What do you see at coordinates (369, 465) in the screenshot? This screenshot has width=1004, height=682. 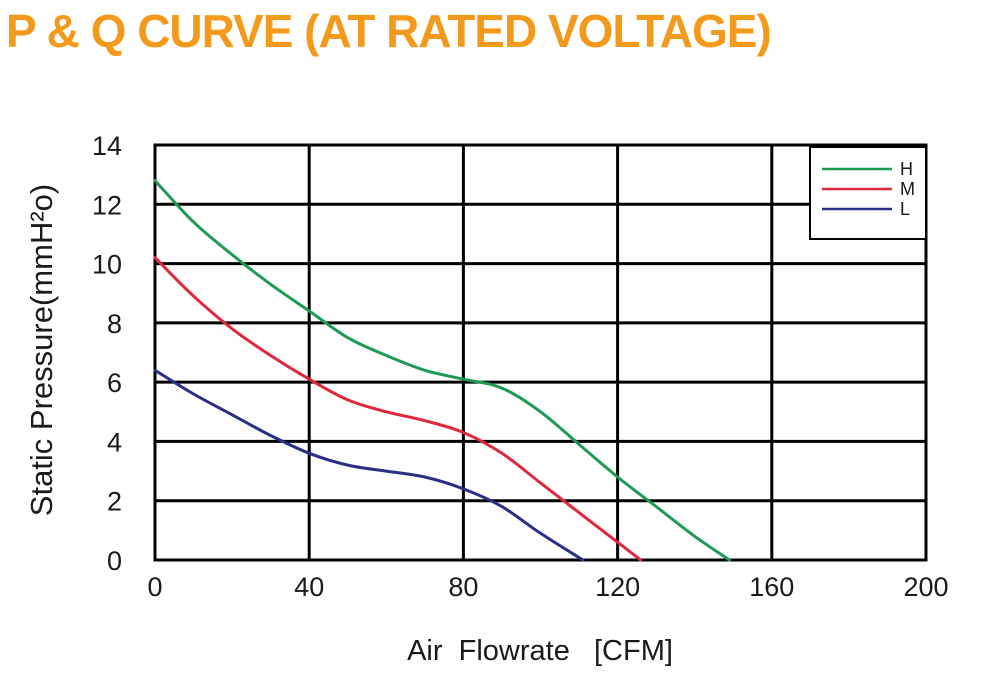 I see `series-line-L` at bounding box center [369, 465].